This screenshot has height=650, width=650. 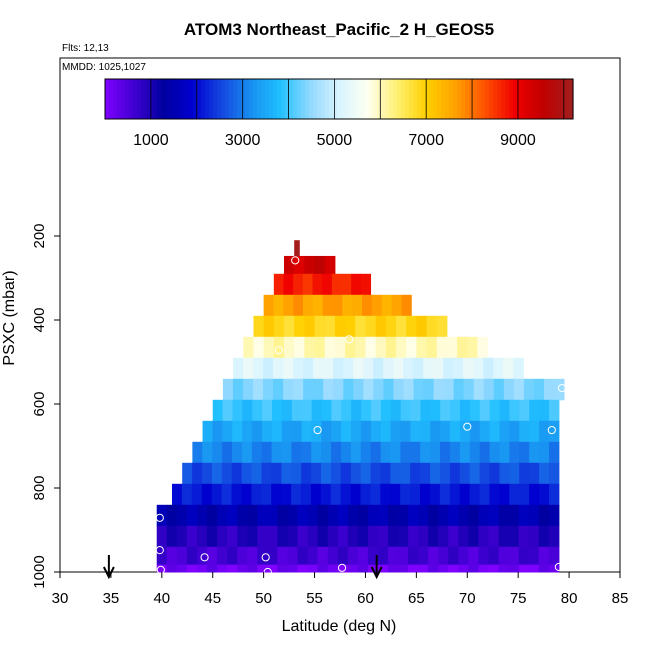 What do you see at coordinates (111, 598) in the screenshot?
I see `x-tick-label: 35` at bounding box center [111, 598].